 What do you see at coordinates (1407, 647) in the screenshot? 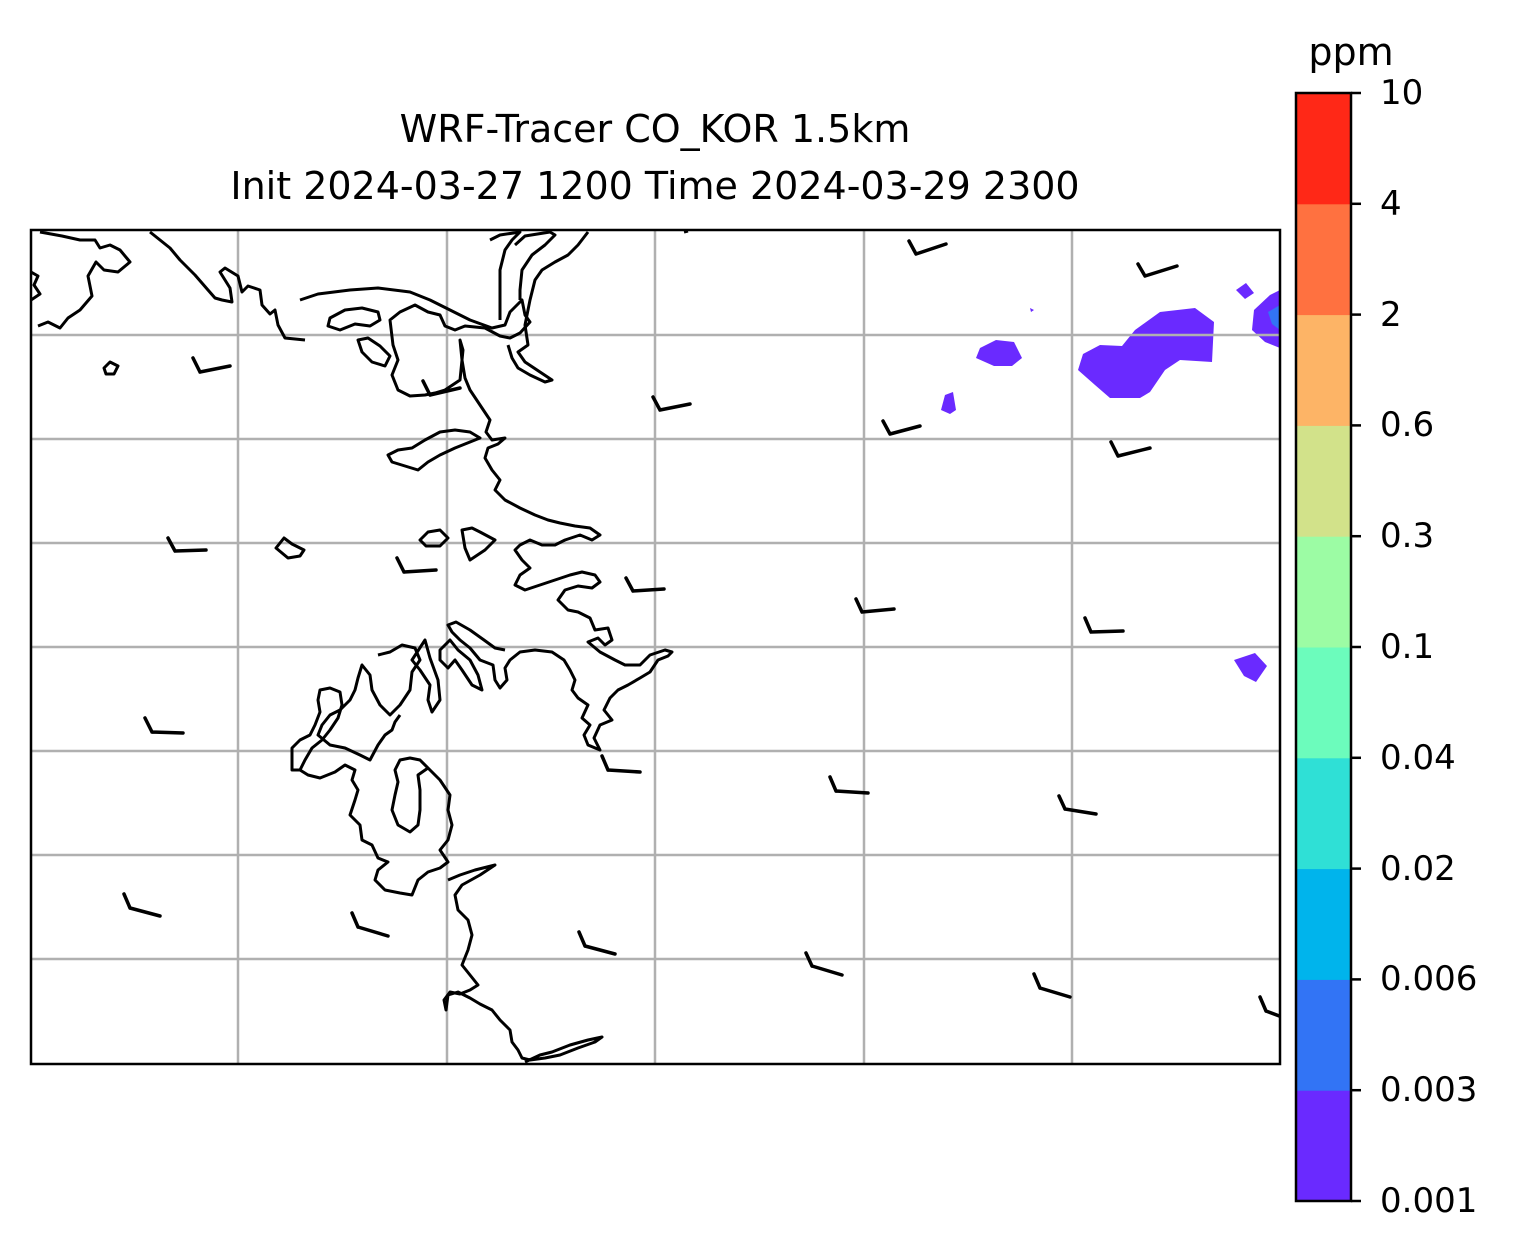
I see `colorbar-tick-label: 0.1` at bounding box center [1407, 647].